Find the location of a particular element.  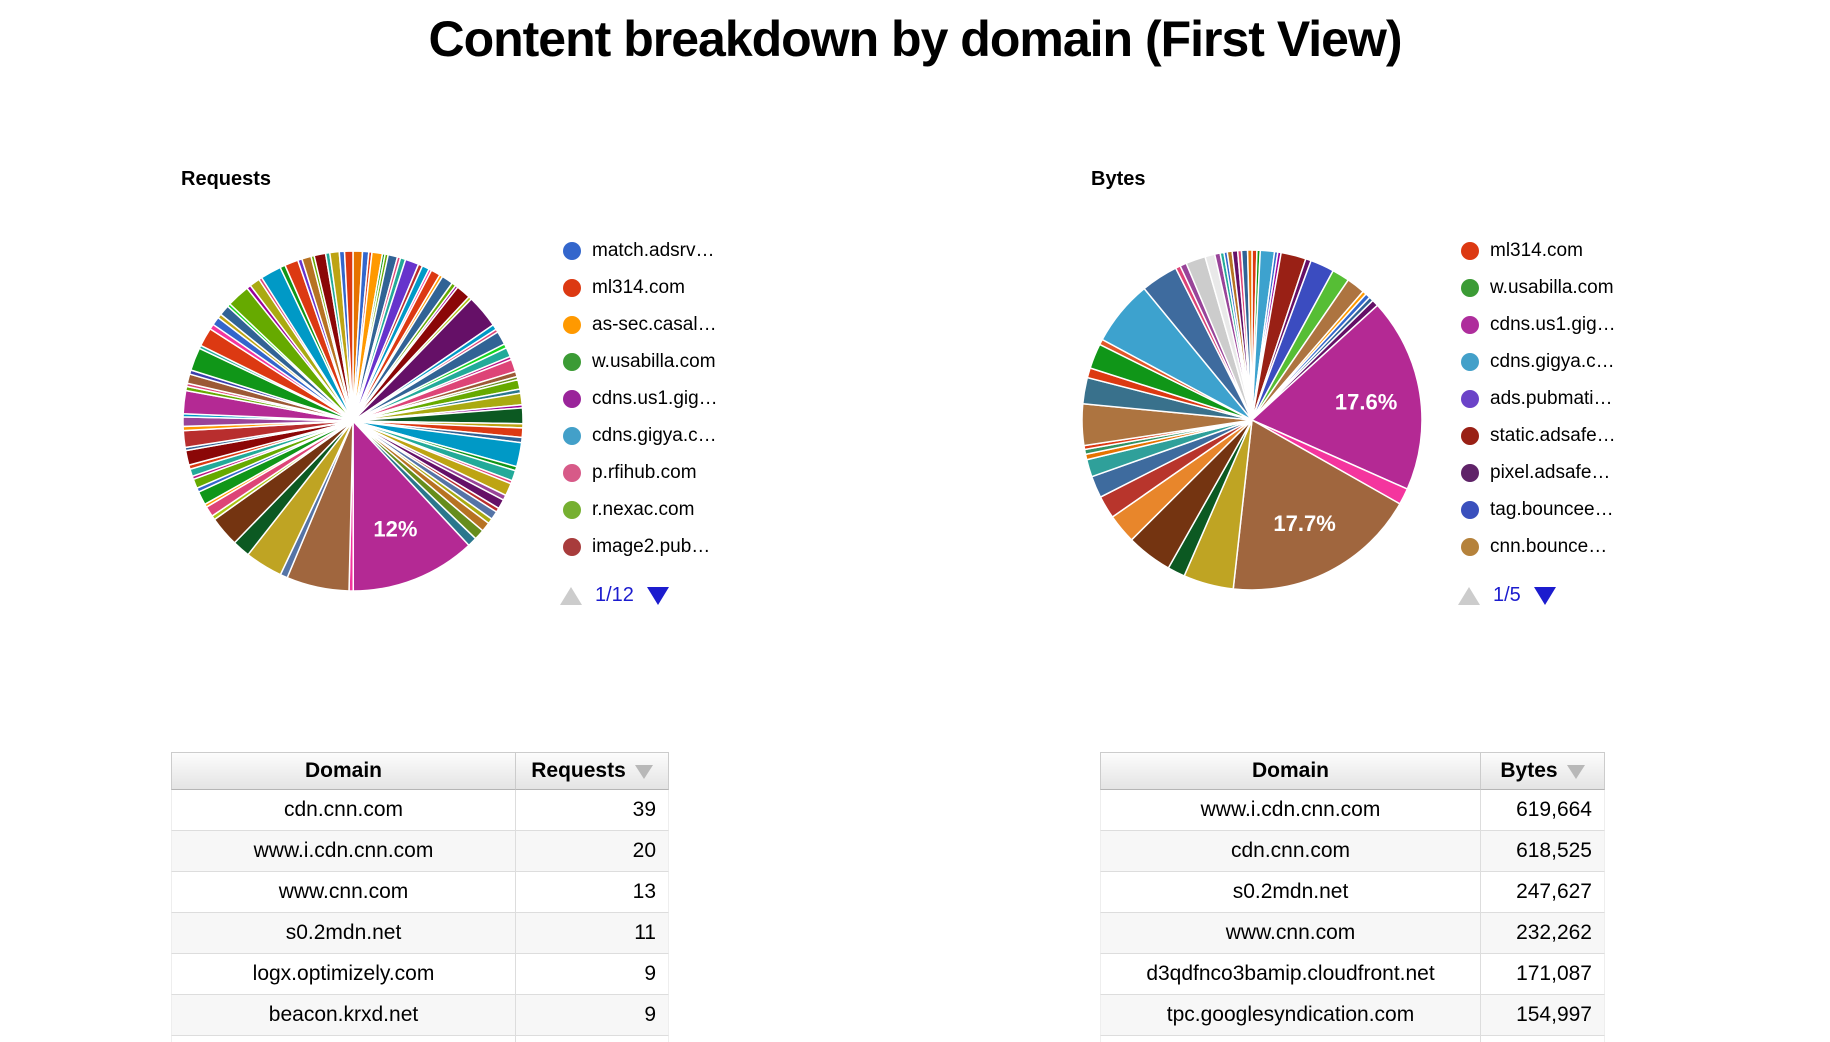

table-row: d3qdfnco3bamip.cloudfront.net 171,087 is located at coordinates (1352, 974).